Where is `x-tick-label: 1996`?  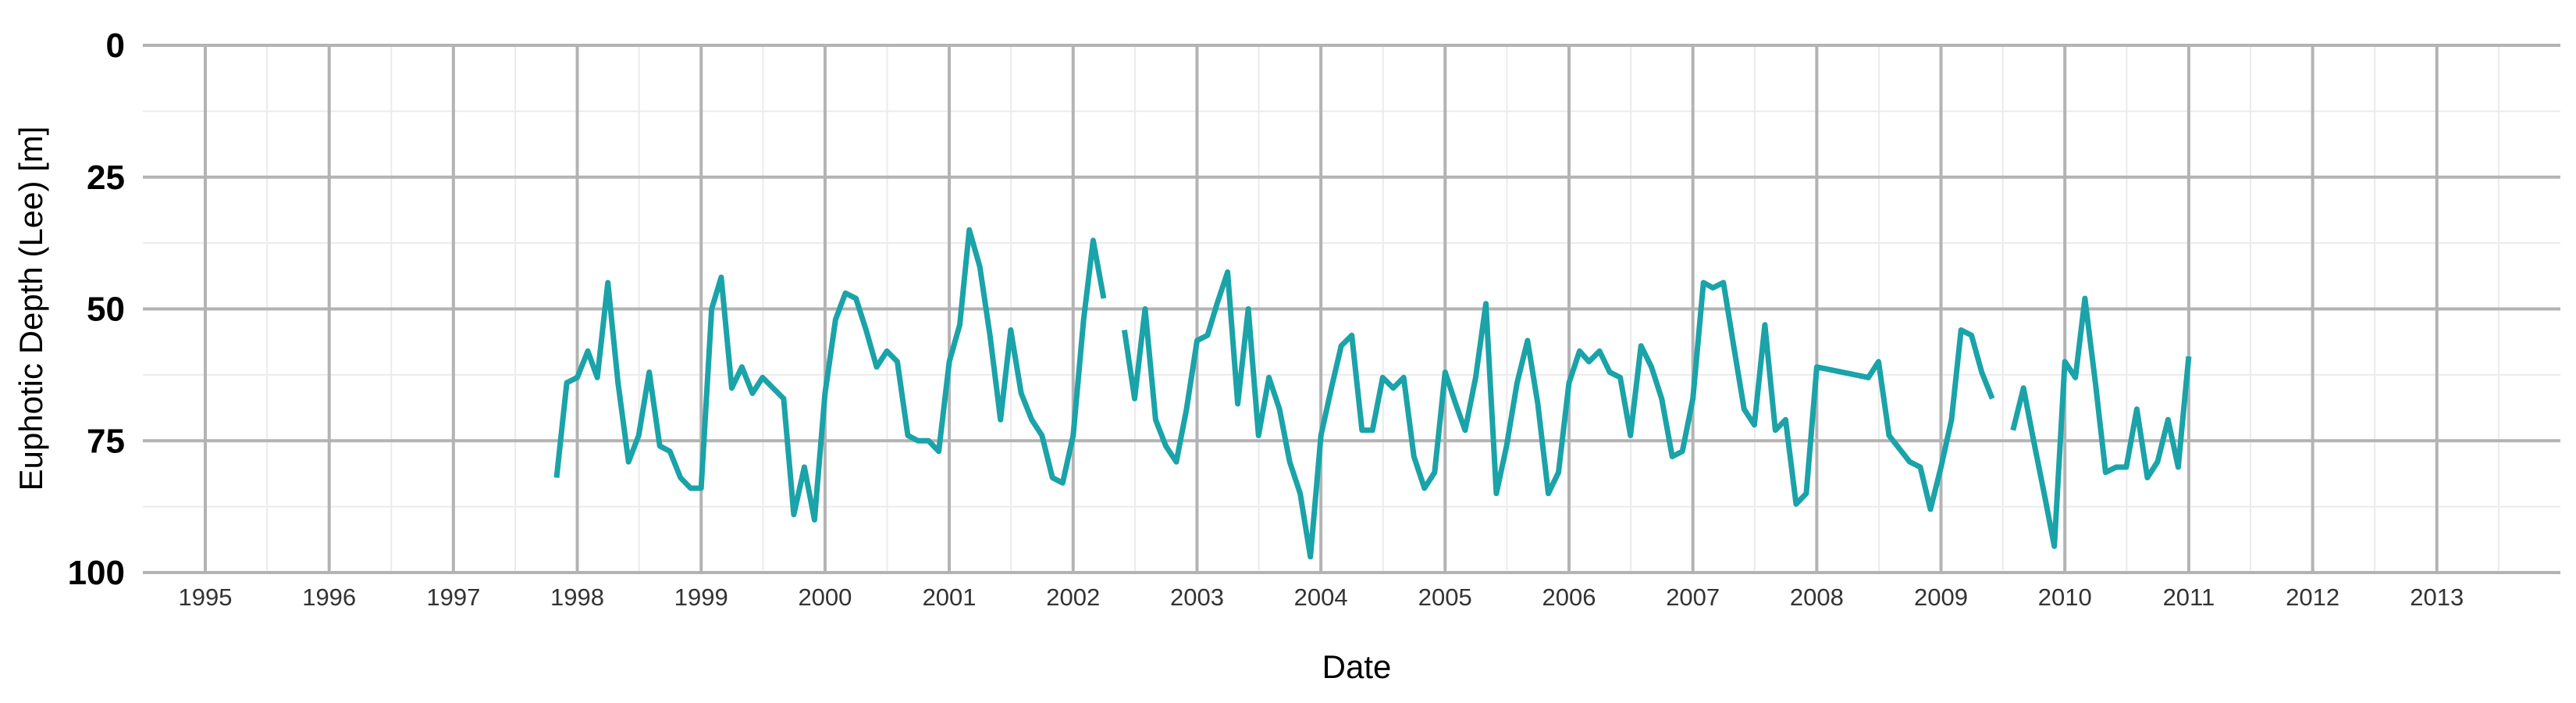
x-tick-label: 1996 is located at coordinates (329, 597).